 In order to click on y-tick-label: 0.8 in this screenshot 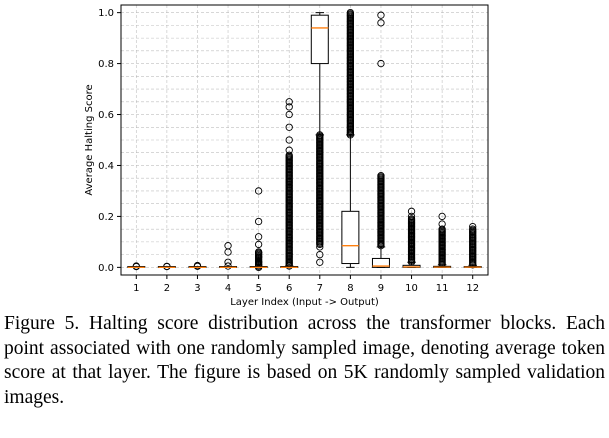, I will do `click(106, 64)`.